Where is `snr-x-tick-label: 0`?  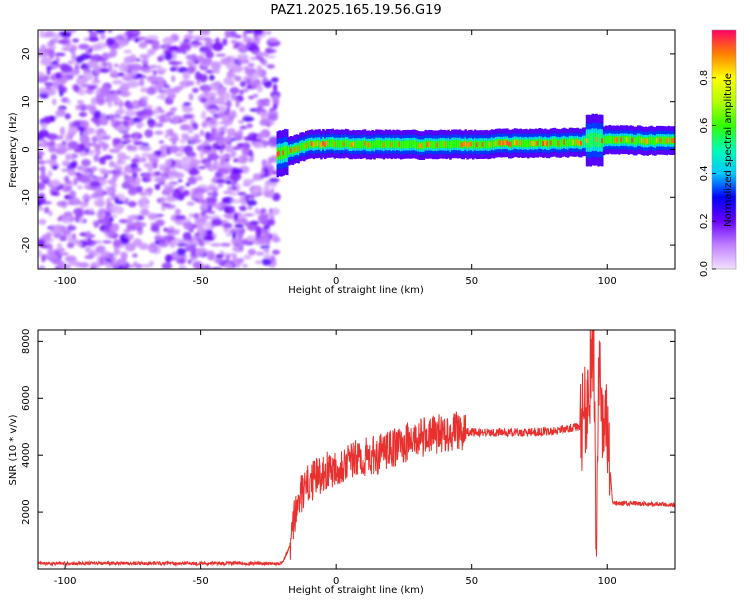
snr-x-tick-label: 0 is located at coordinates (336, 581).